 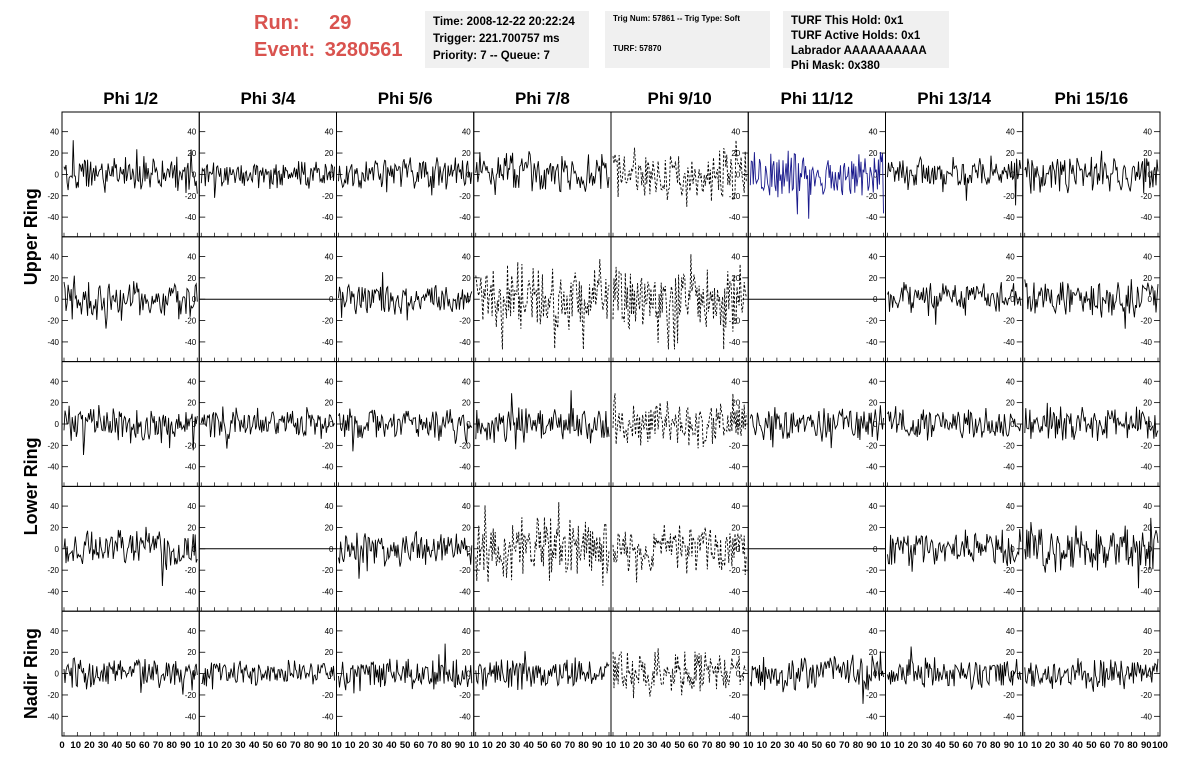 What do you see at coordinates (847, 21) in the screenshot?
I see `turf-hold-line: TURF This Hold: 0x1` at bounding box center [847, 21].